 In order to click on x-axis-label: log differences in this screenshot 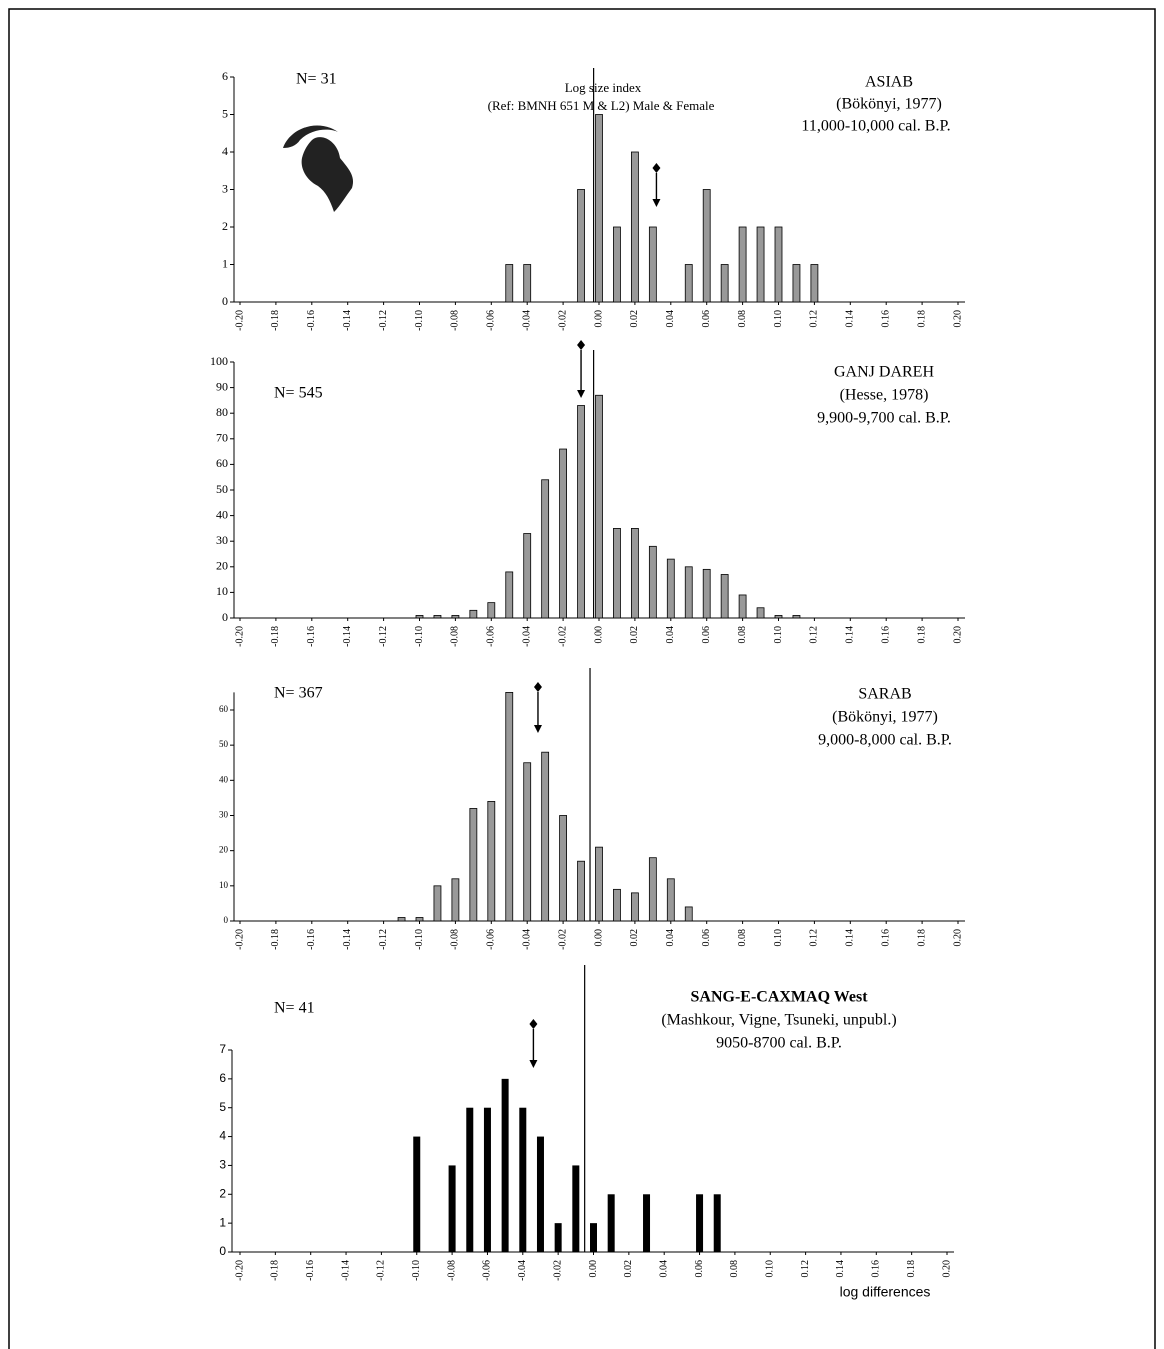, I will do `click(885, 1292)`.